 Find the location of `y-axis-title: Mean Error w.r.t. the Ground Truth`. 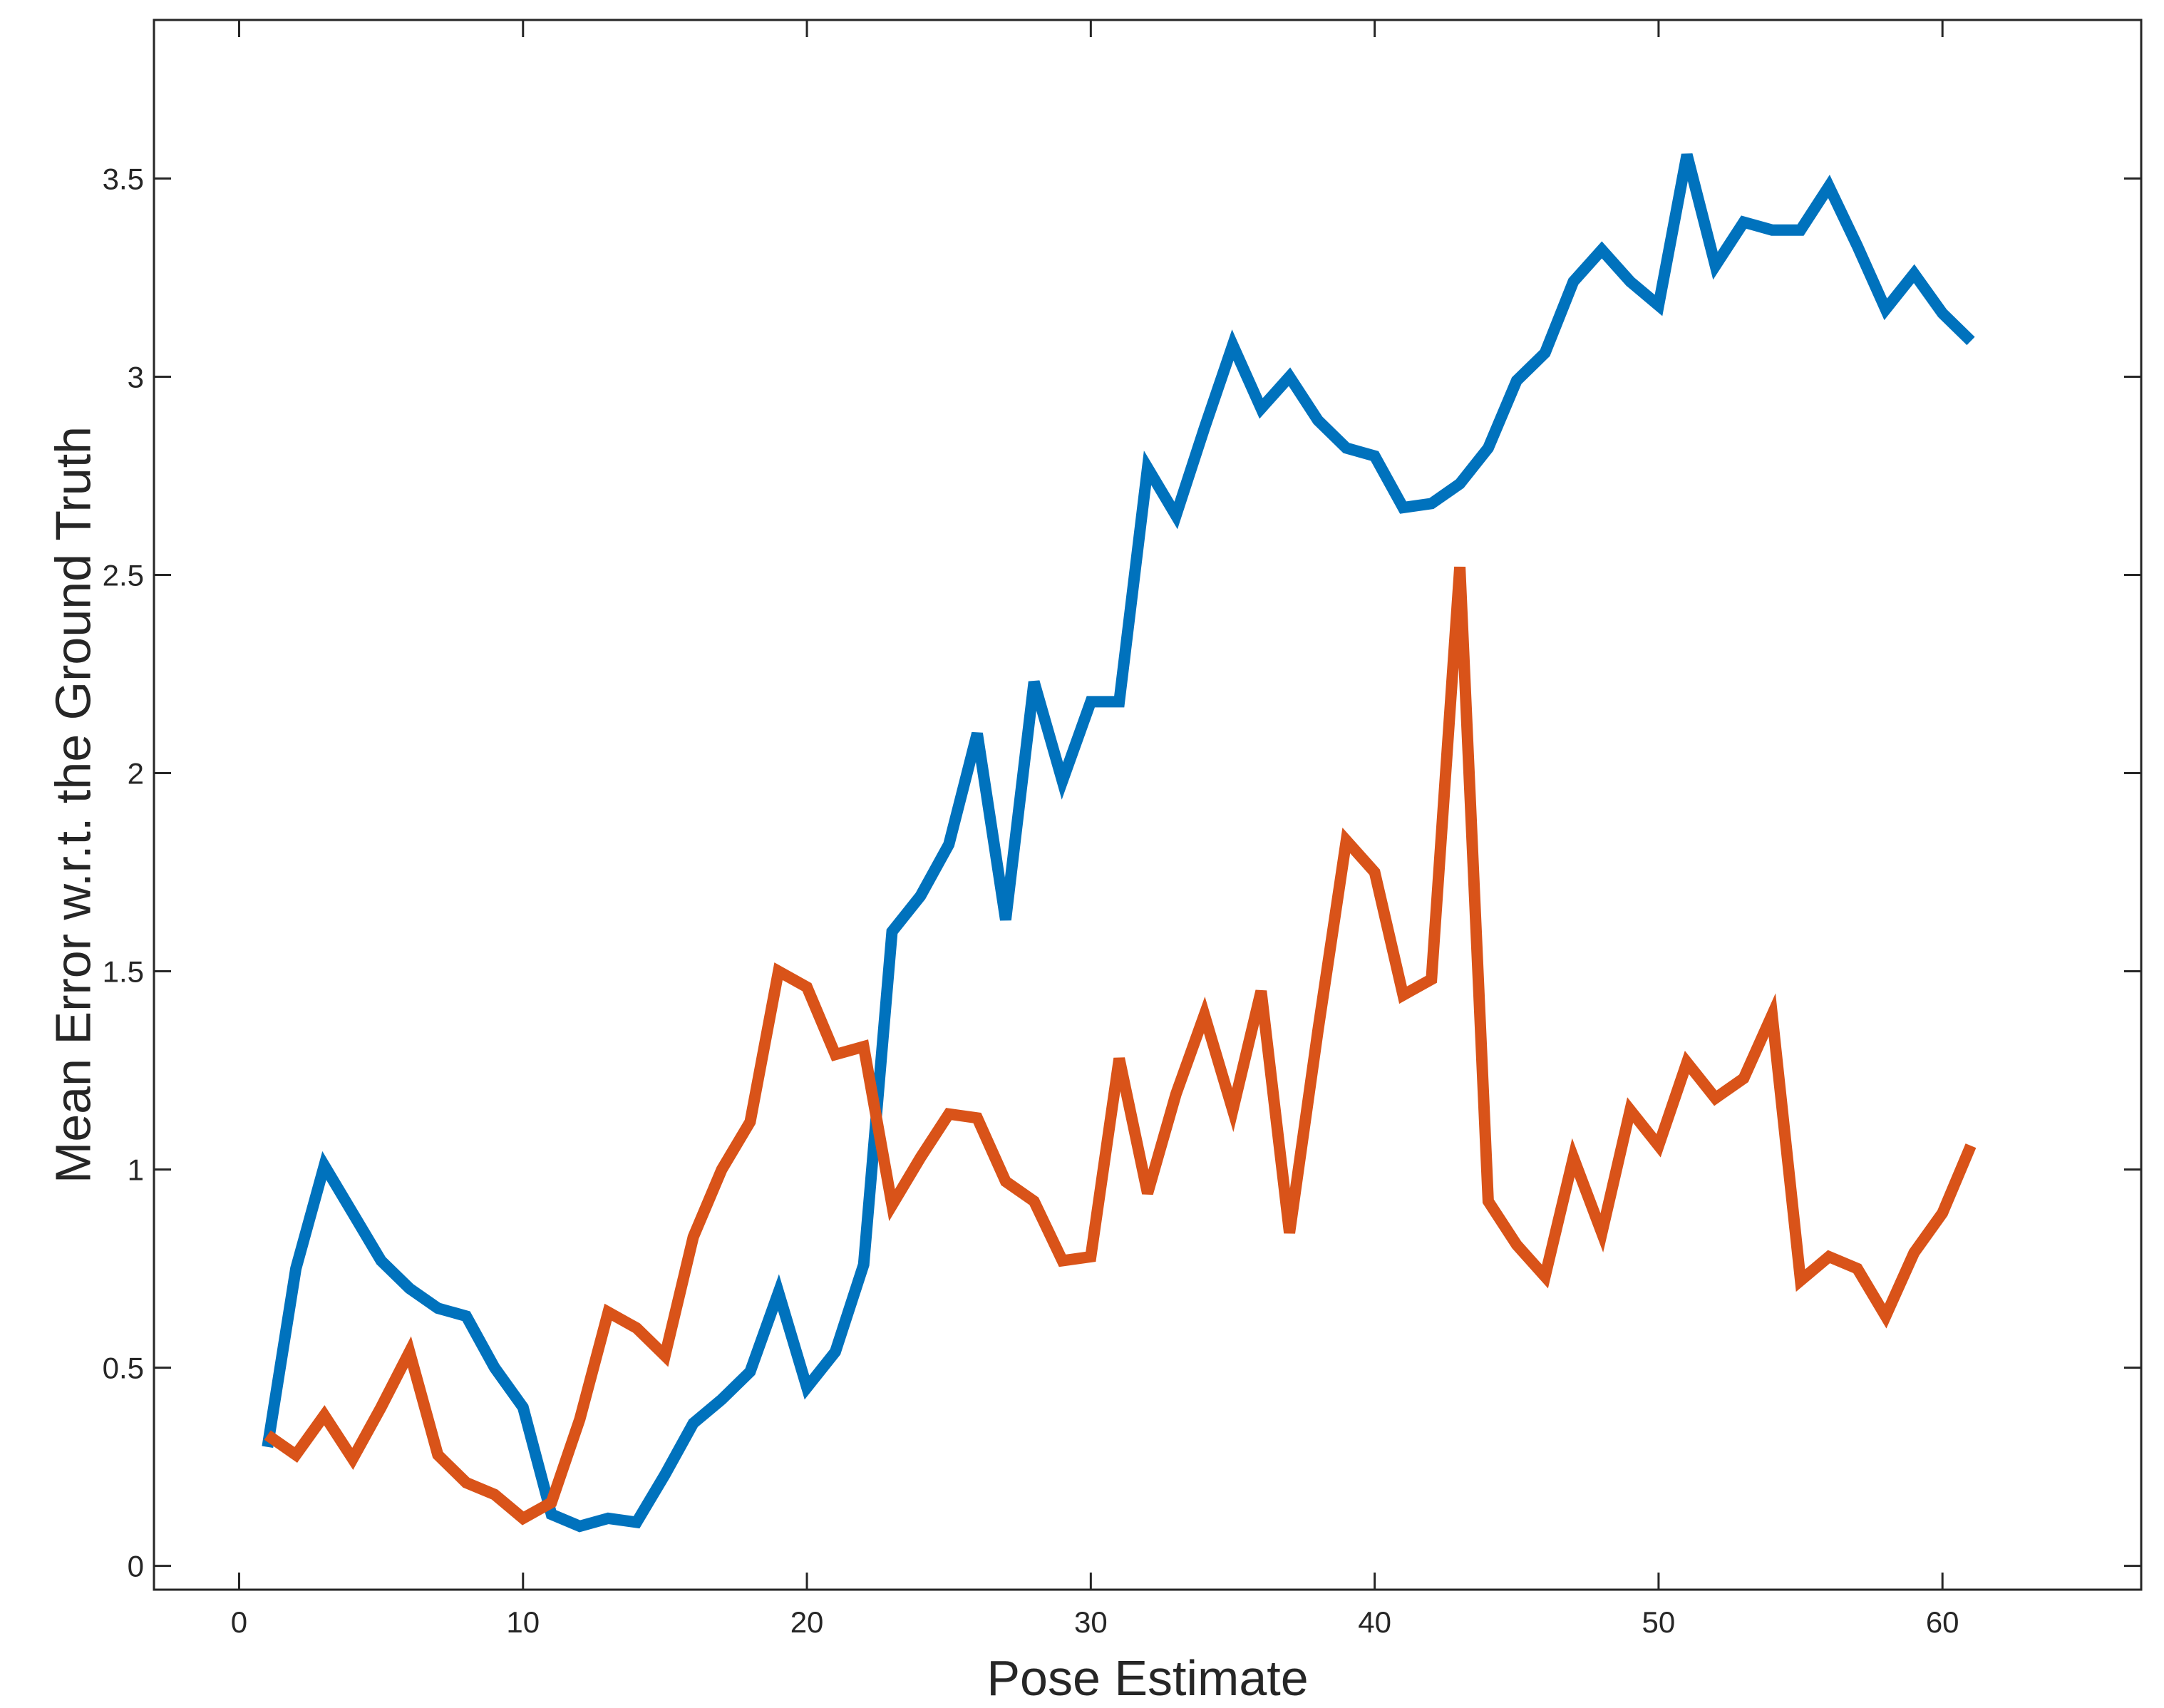

y-axis-title: Mean Error w.r.t. the Ground Truth is located at coordinates (73, 805).